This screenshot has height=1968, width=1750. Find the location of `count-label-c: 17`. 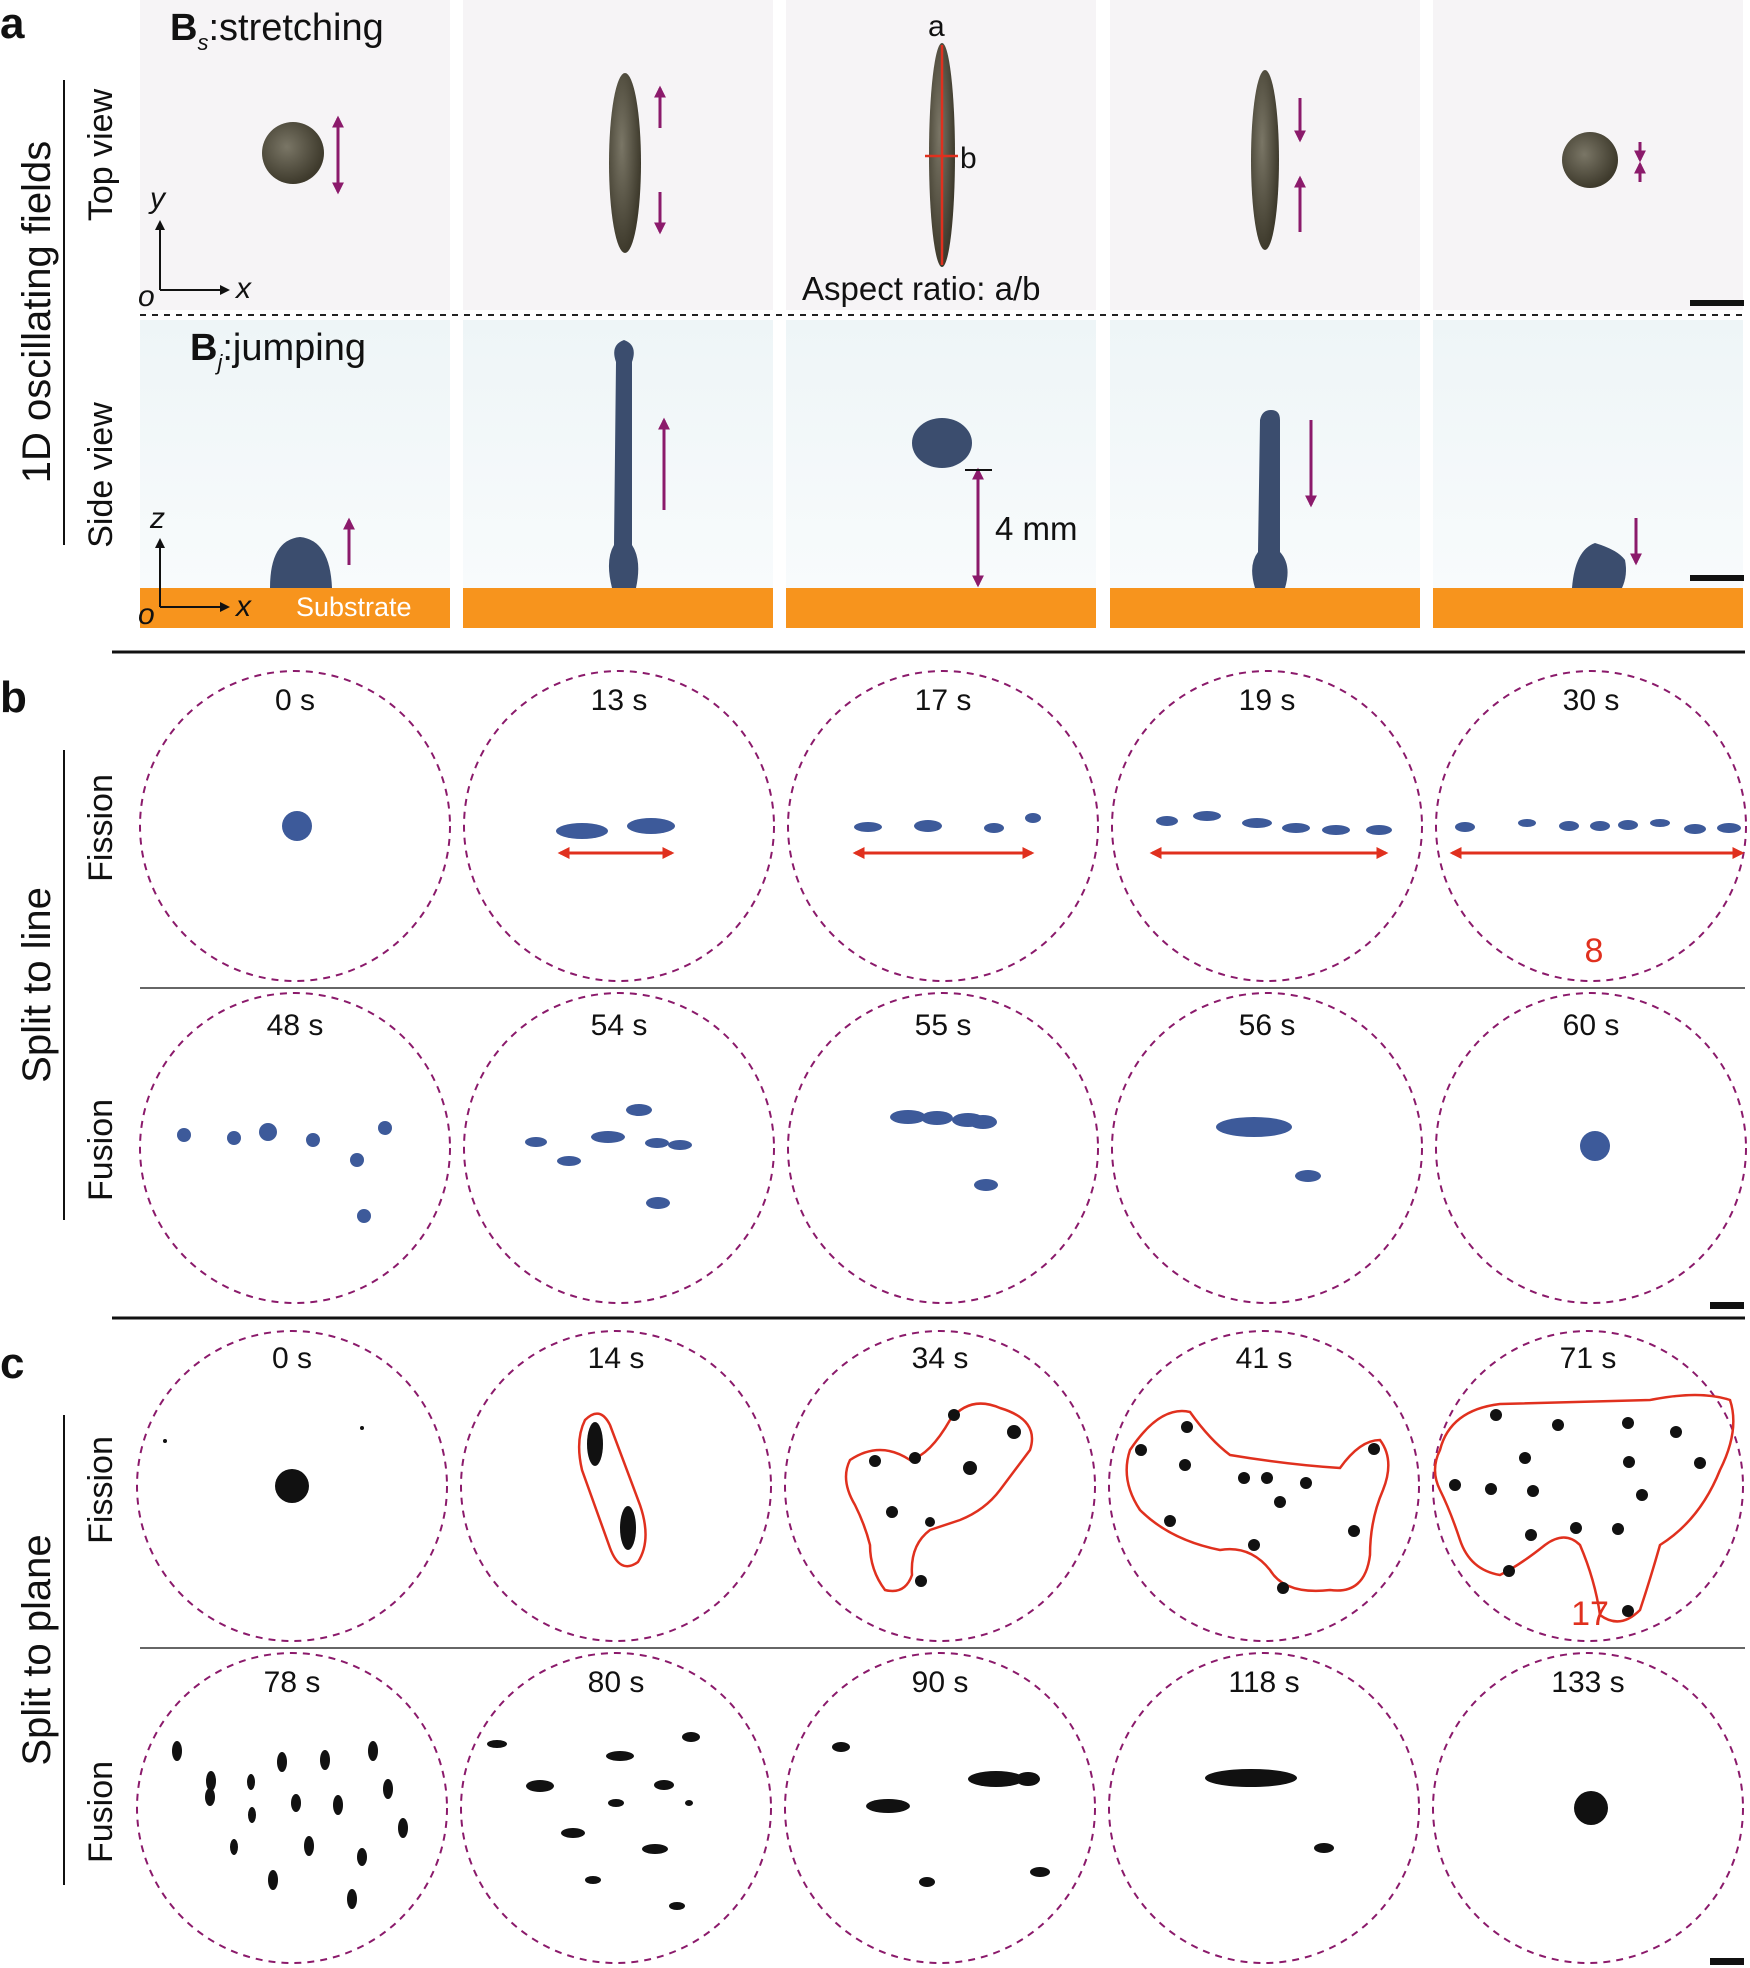

count-label-c: 17 is located at coordinates (1590, 1614).